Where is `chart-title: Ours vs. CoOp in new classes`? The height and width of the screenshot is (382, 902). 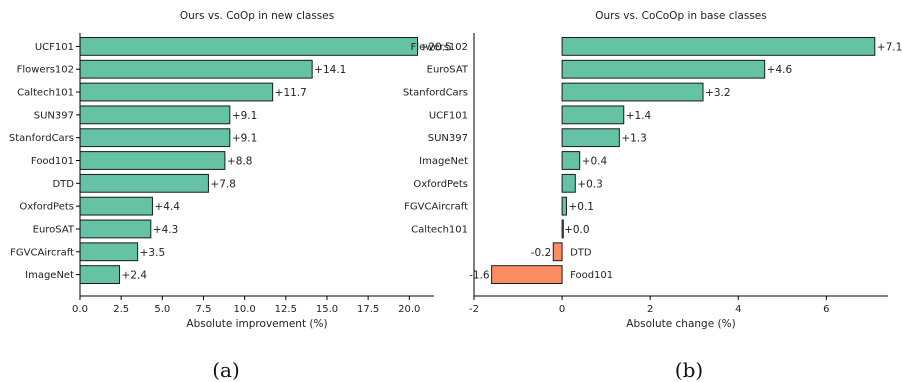
chart-title: Ours vs. CoOp in new classes is located at coordinates (257, 16).